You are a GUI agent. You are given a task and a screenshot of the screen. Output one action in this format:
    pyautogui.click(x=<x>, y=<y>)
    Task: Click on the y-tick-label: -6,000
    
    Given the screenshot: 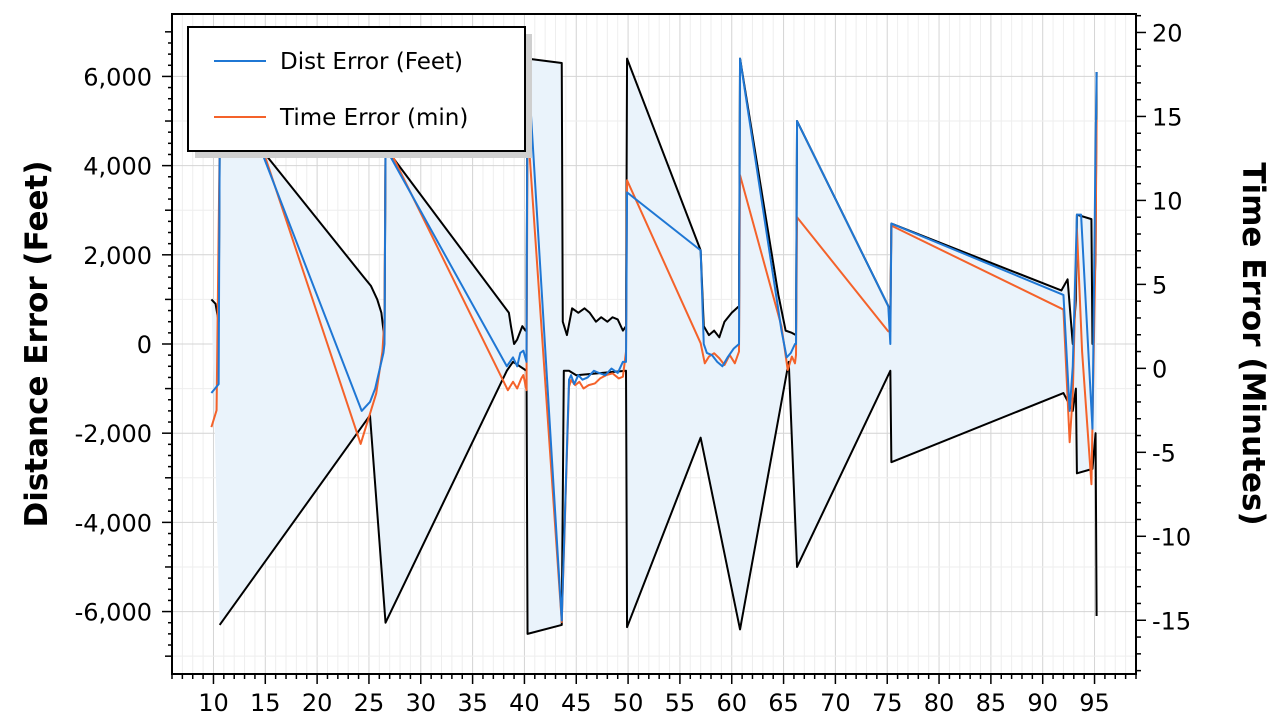 What is the action you would take?
    pyautogui.click(x=113, y=613)
    